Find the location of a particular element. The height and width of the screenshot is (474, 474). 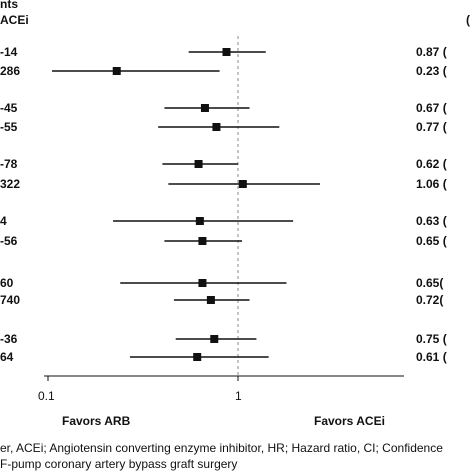

row-estimate-6: 0.63 ( is located at coordinates (431, 221).